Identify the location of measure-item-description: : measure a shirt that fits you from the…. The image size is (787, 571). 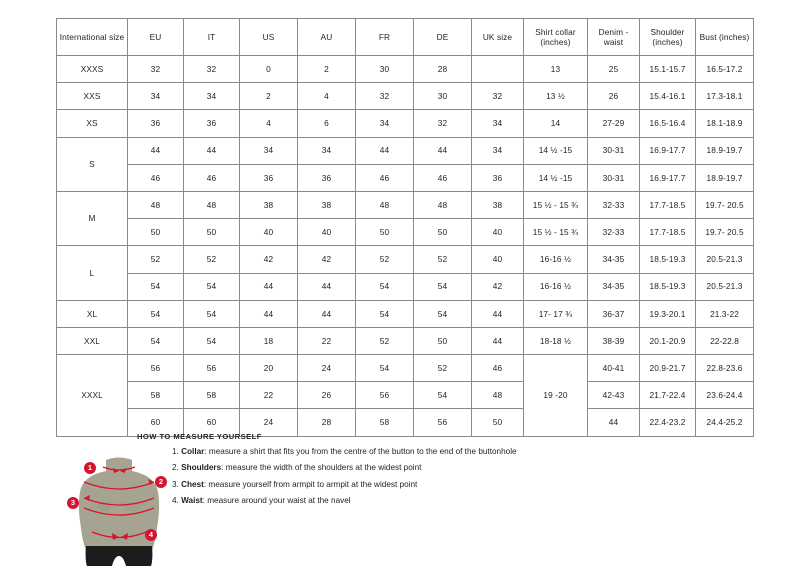
(360, 451).